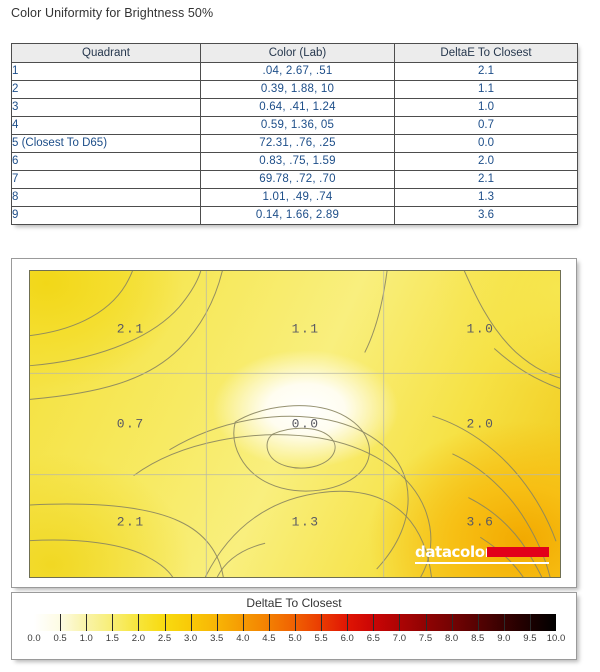 This screenshot has height=672, width=600. Describe the element at coordinates (297, 215) in the screenshot. I see `cell-color-lab: 0.14, 1.66, 2.89` at that location.